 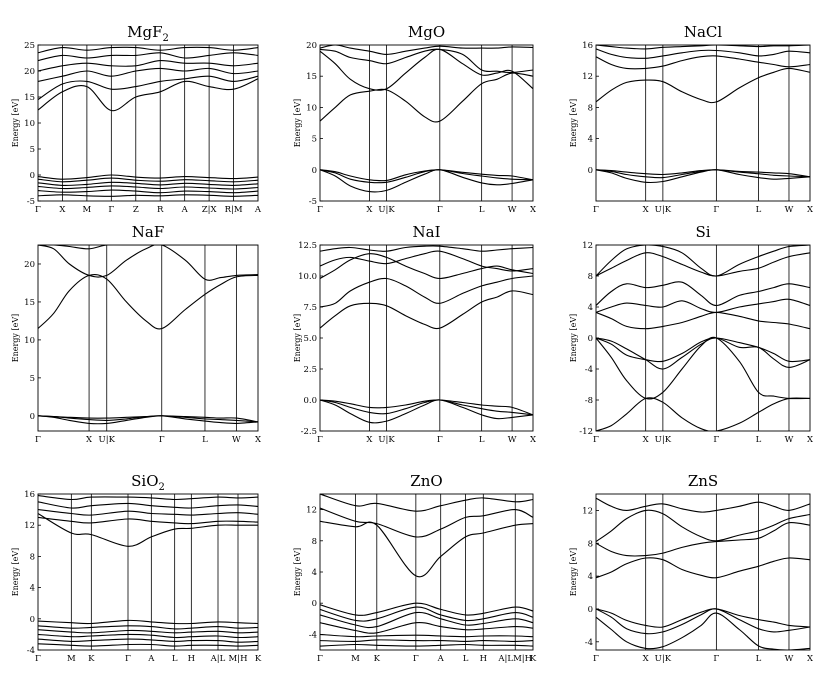 I want to click on y-tick-label: 20, so click(x=29, y=265).